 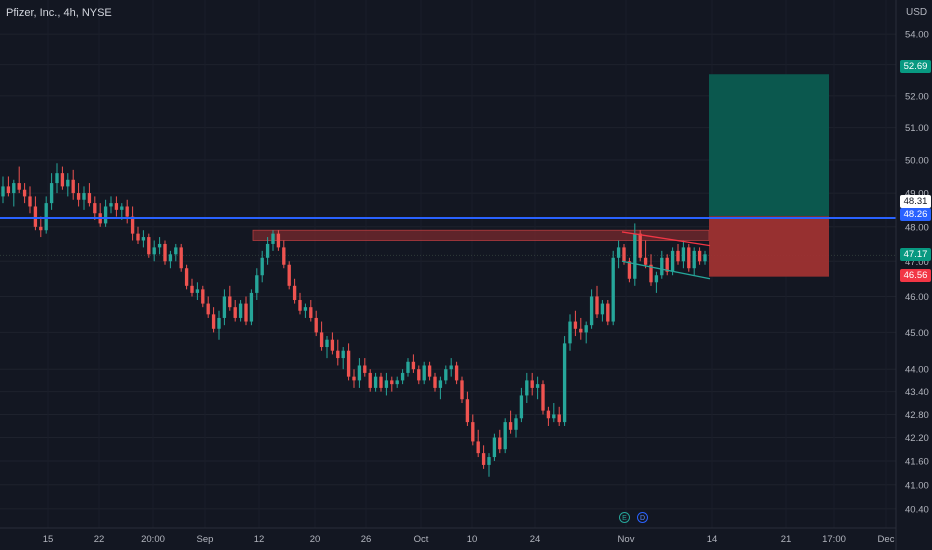 I want to click on x-tick-label: 24, so click(x=535, y=539).